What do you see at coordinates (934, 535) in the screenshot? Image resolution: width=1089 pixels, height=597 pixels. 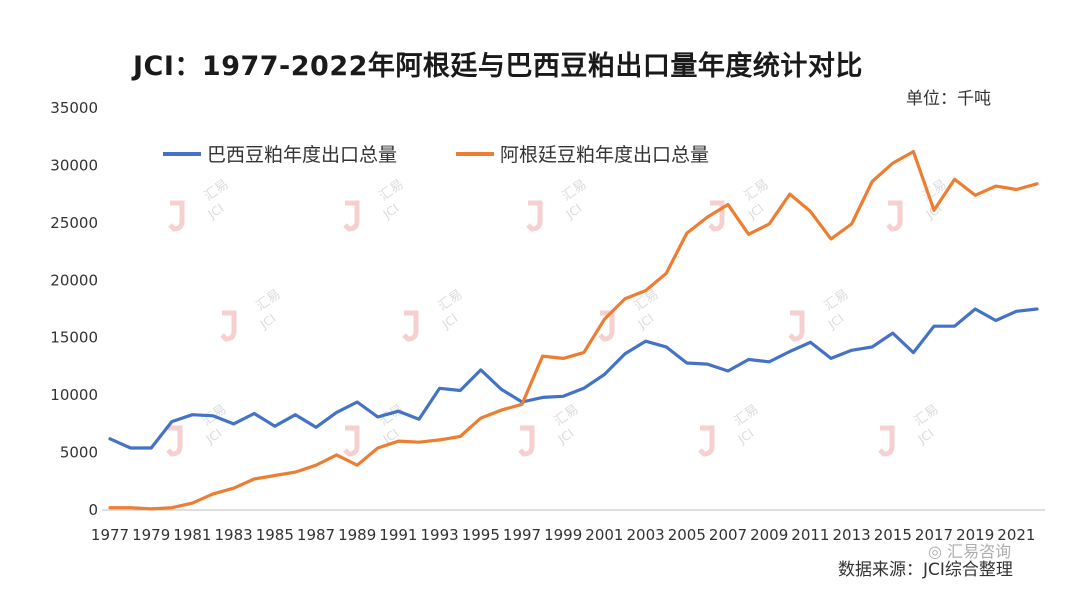 I see `x-tick-label: 2017` at bounding box center [934, 535].